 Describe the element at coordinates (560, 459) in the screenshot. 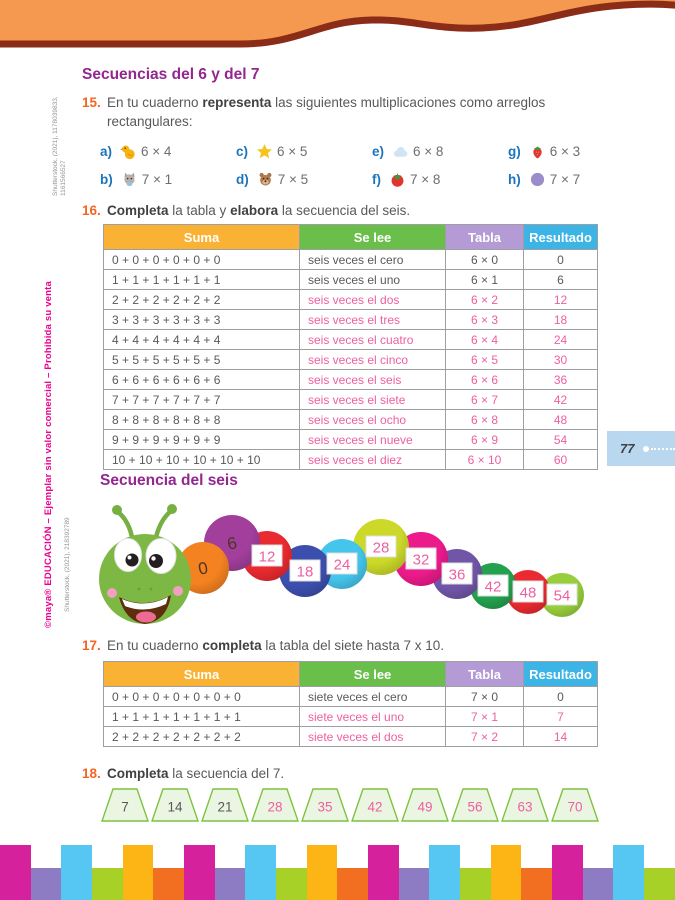

I see `cell-resultado: 60` at that location.